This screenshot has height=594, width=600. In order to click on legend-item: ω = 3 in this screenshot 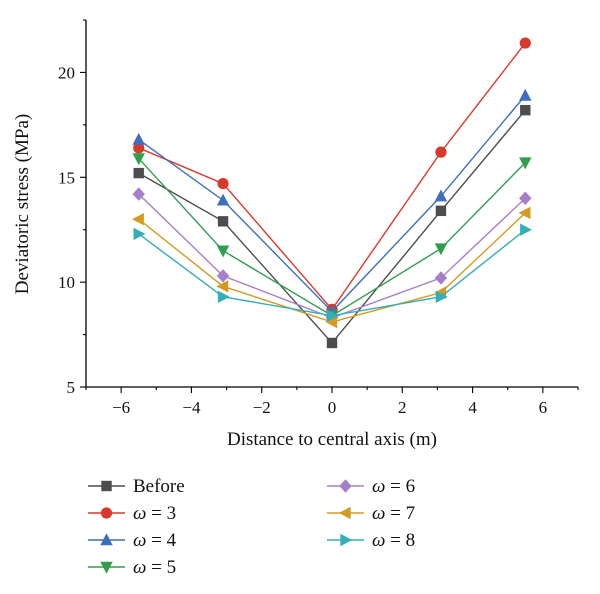, I will do `click(132, 513)`.